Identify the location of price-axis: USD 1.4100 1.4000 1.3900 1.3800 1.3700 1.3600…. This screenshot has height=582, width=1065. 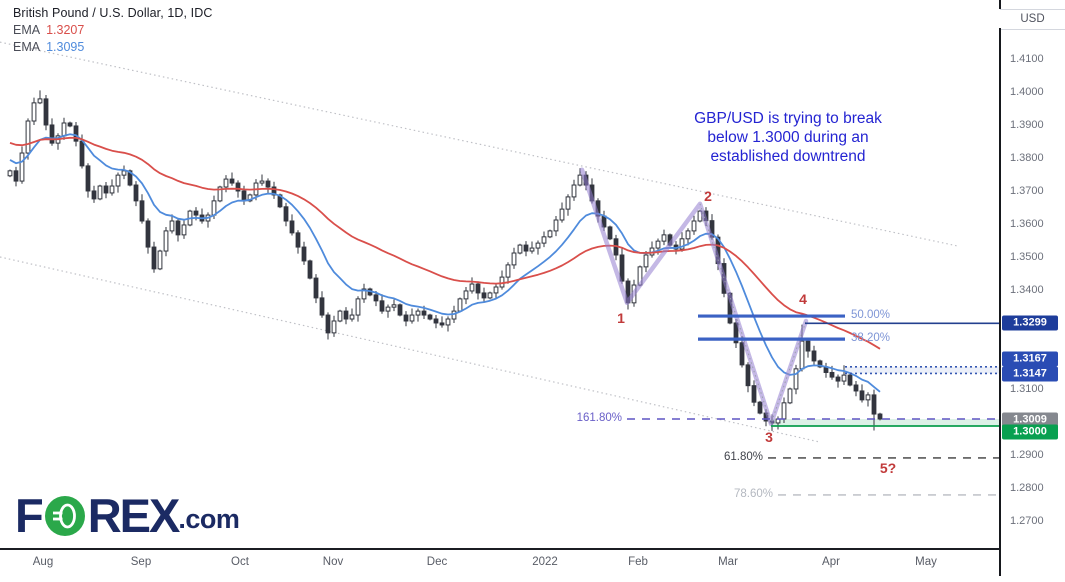
(1032, 274).